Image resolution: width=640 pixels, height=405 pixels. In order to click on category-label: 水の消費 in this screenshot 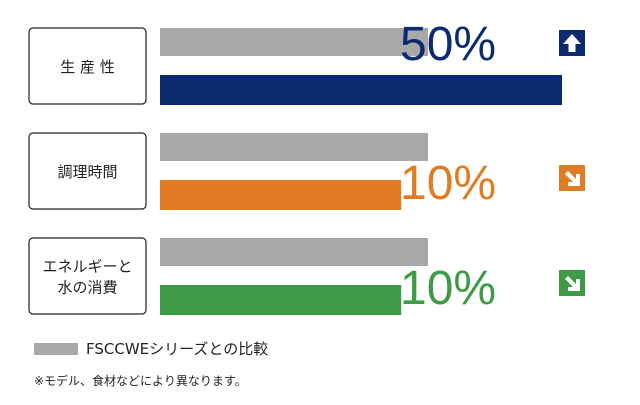, I will do `click(87, 288)`.